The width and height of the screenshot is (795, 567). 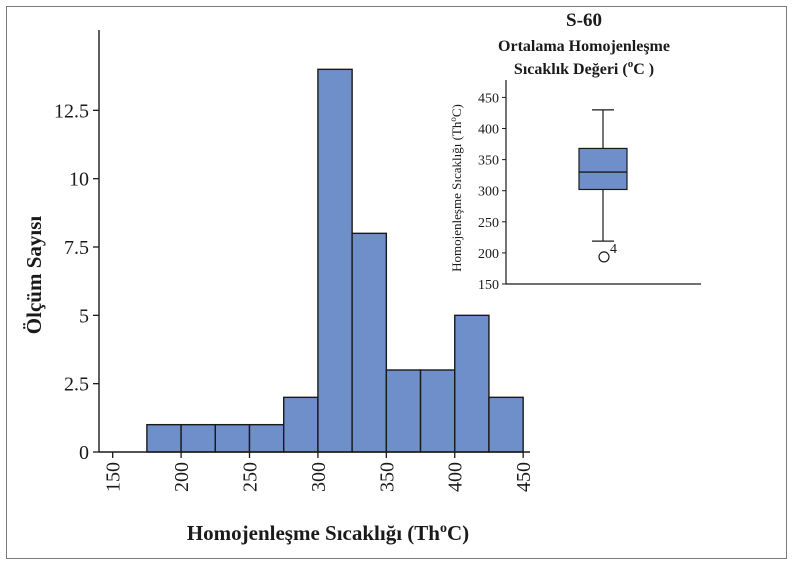 I want to click on histogram-x-axis-label: Homojenleşme Sıcaklığı (ThoC), so click(x=328, y=533).